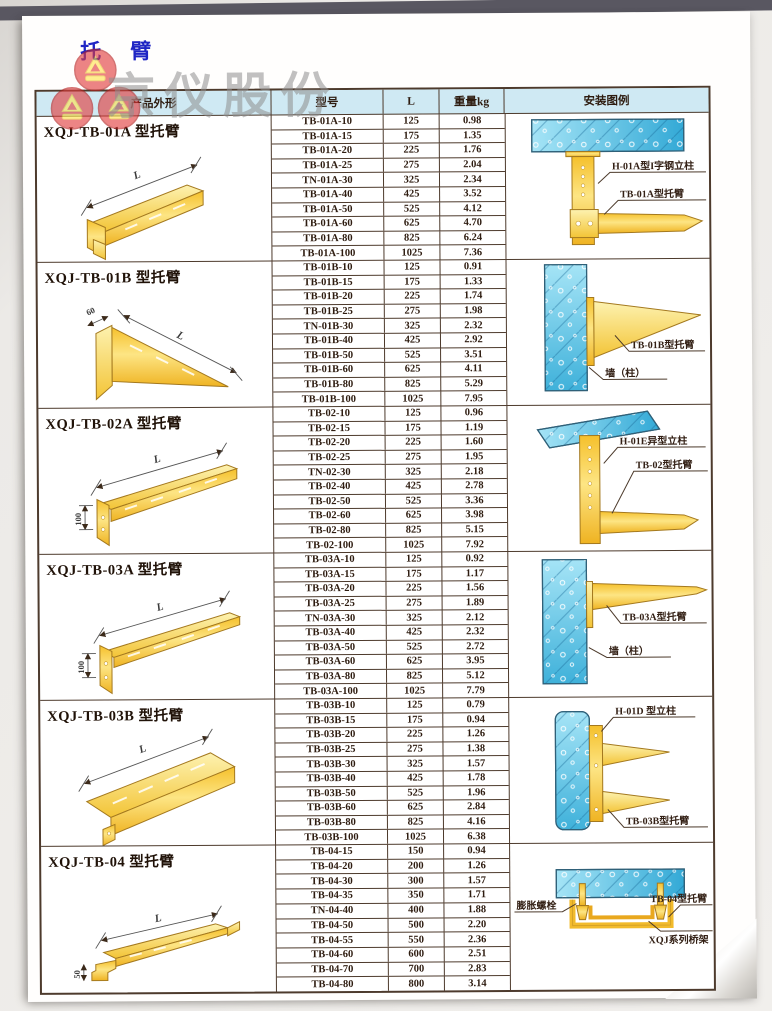 The width and height of the screenshot is (772, 1011). What do you see at coordinates (329, 472) in the screenshot?
I see `model-cell: TN-02-30` at bounding box center [329, 472].